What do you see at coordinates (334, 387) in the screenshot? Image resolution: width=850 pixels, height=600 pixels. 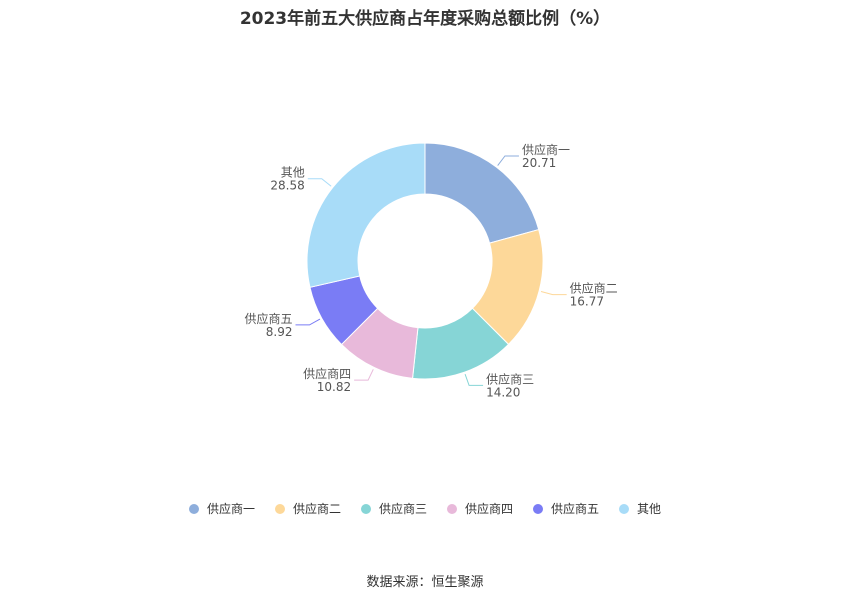 I see `slice-value-label-4: 10.82` at bounding box center [334, 387].